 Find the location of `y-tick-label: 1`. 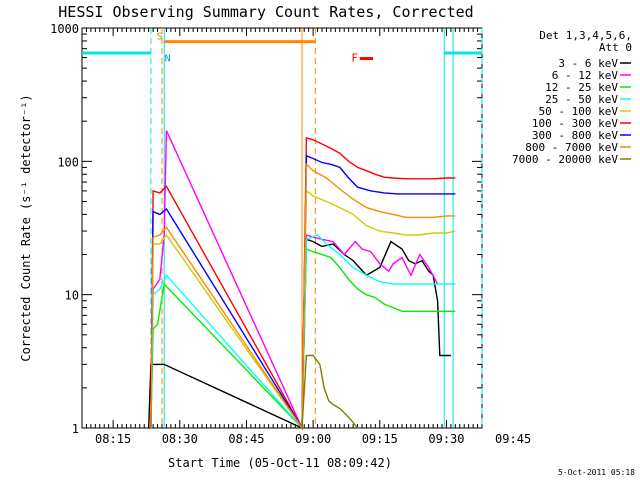

y-tick-label: 1 is located at coordinates (75, 429).